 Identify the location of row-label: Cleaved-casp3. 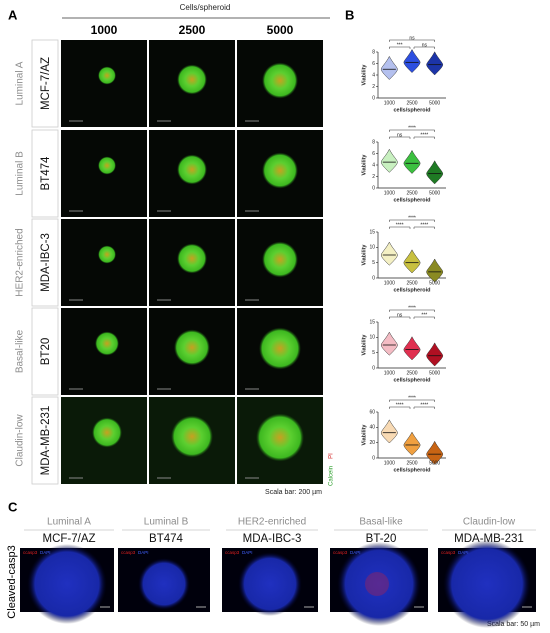
(12, 581).